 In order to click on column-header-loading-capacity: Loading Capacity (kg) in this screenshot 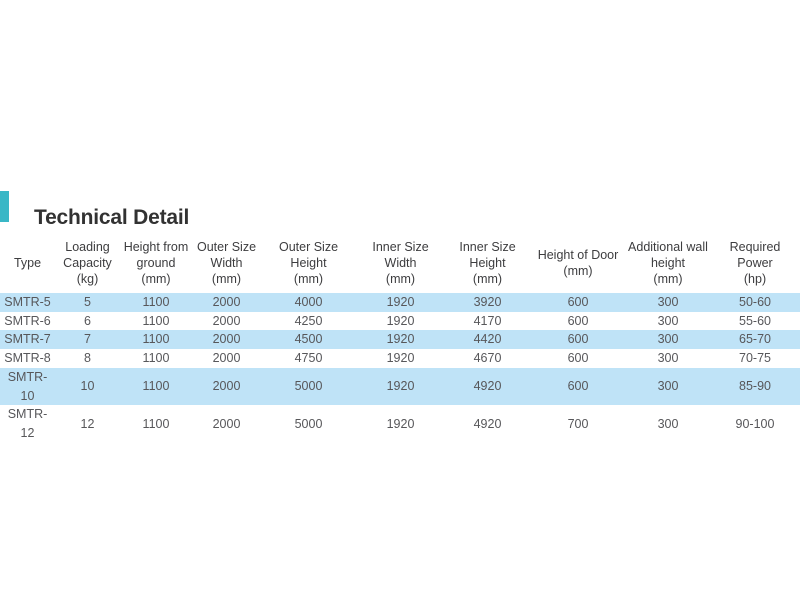, I will do `click(87, 263)`.